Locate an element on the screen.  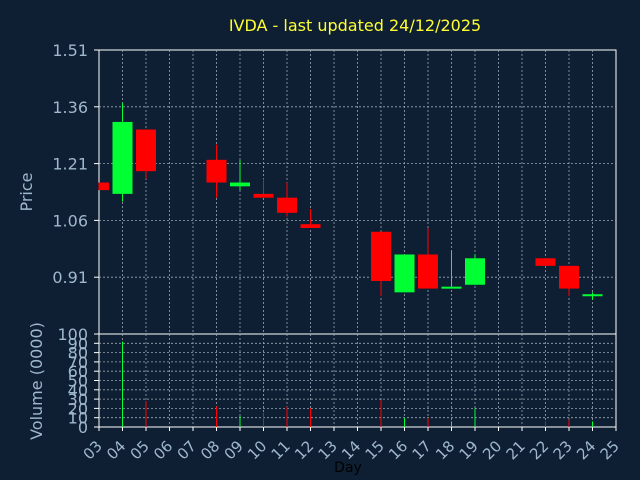
x-tick-label: 04 is located at coordinates (116, 450).